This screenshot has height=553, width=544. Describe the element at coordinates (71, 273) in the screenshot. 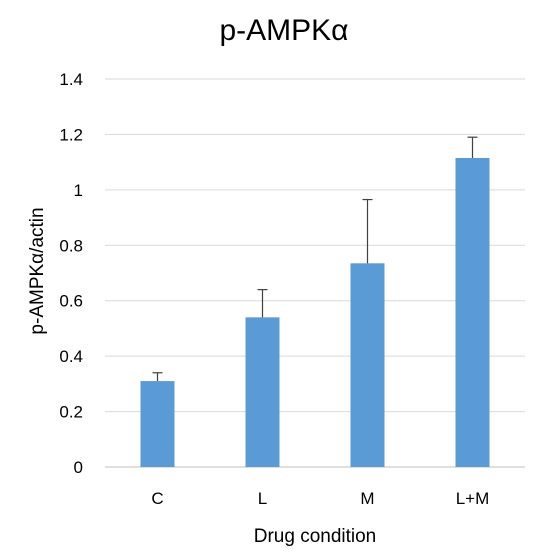

I see `y-axis-ticks: 0 0.2 0.4 0.6 0.8 1 1.2 1.4` at that location.